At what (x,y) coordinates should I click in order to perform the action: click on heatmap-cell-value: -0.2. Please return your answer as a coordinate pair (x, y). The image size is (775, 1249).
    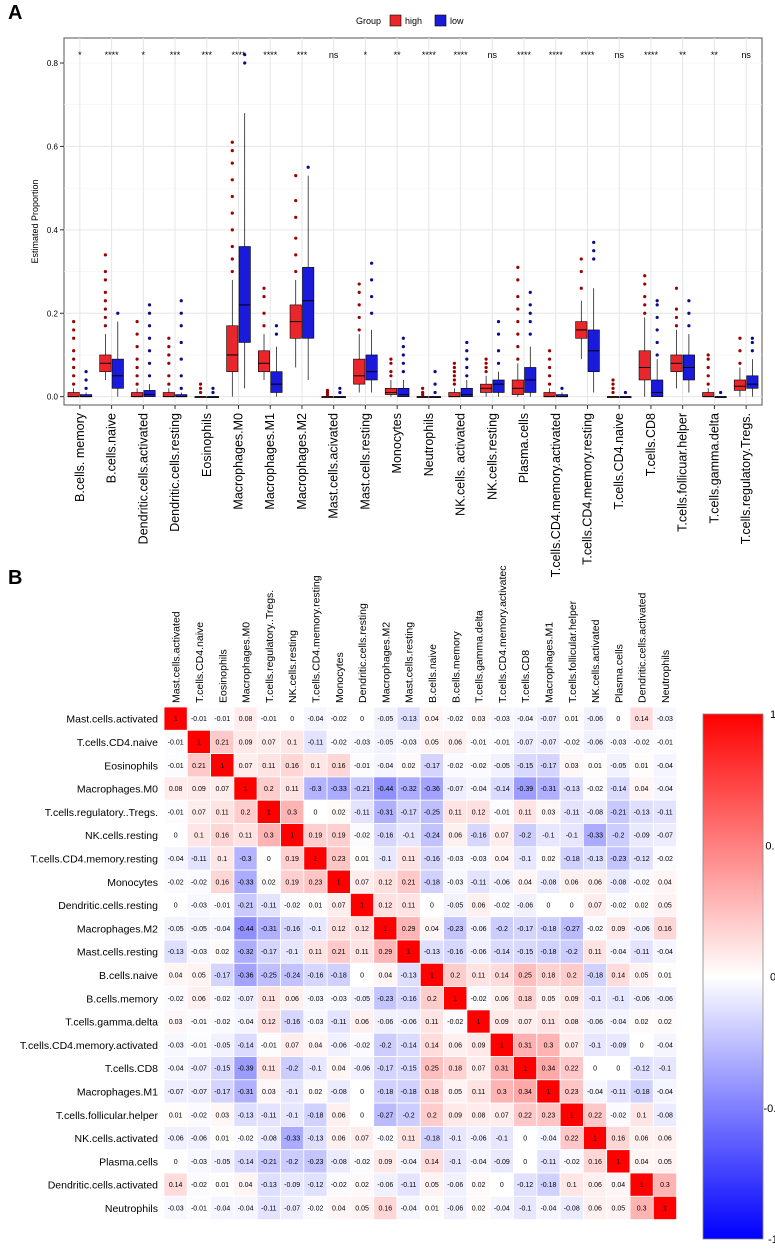
    Looking at the image, I should click on (292, 1162).